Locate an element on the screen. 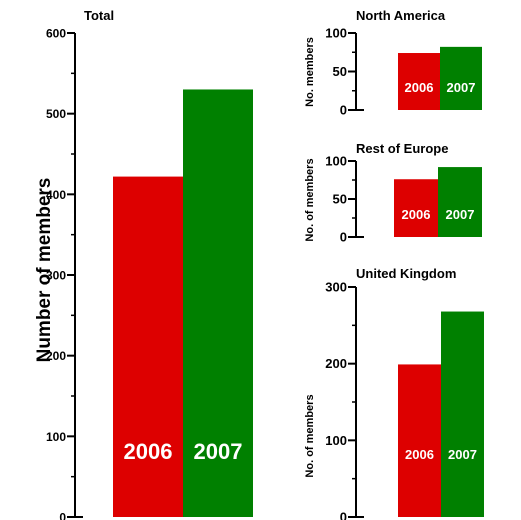 The image size is (521, 520). chart-north-america: 2006 2007 0 50 100 North America No. members is located at coordinates (393, 63).